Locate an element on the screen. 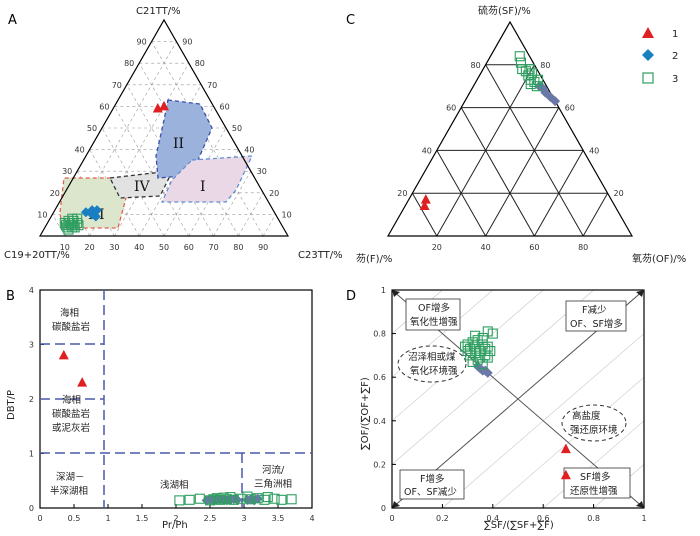 The width and height of the screenshot is (700, 536). zone-box-f-increase is located at coordinates (432, 484).